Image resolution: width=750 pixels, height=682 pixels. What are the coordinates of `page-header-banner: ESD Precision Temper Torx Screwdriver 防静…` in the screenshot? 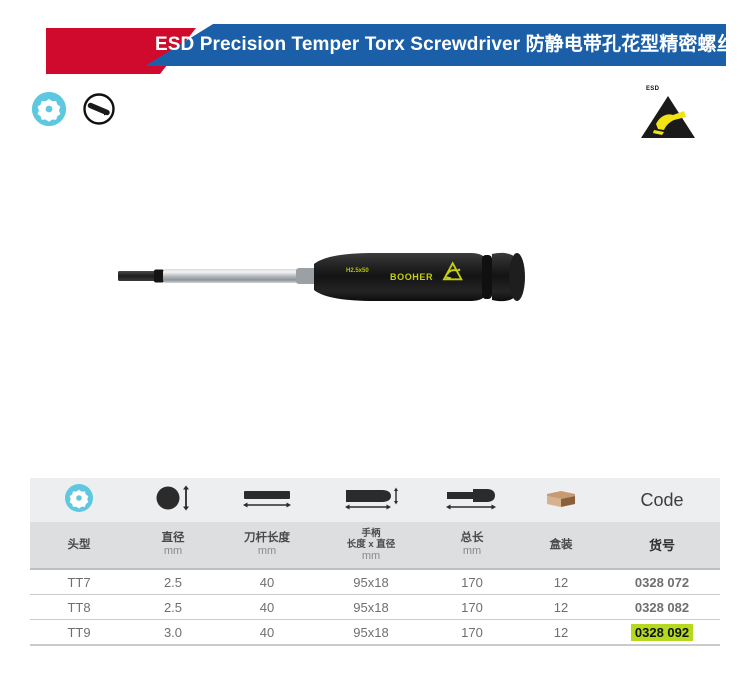 It's located at (375, 49).